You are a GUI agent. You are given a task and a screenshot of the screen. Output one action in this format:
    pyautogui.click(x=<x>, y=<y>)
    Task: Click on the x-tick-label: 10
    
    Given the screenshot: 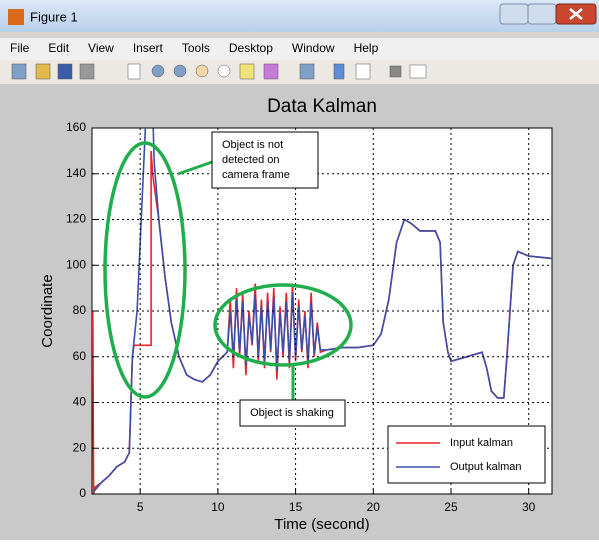 What is the action you would take?
    pyautogui.click(x=218, y=507)
    